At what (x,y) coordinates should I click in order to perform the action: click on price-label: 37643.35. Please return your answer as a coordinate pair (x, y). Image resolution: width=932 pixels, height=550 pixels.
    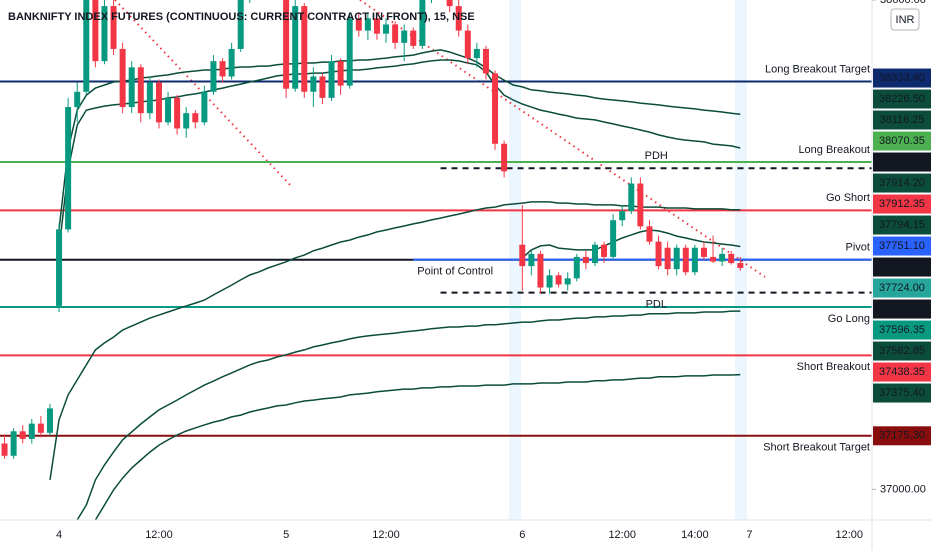
    Looking at the image, I should click on (902, 309).